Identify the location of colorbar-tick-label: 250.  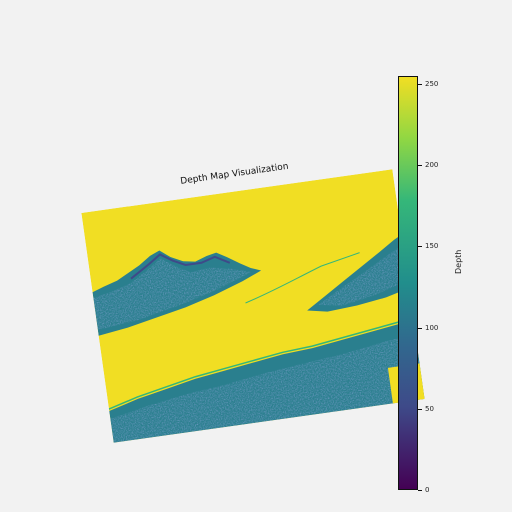
(432, 84).